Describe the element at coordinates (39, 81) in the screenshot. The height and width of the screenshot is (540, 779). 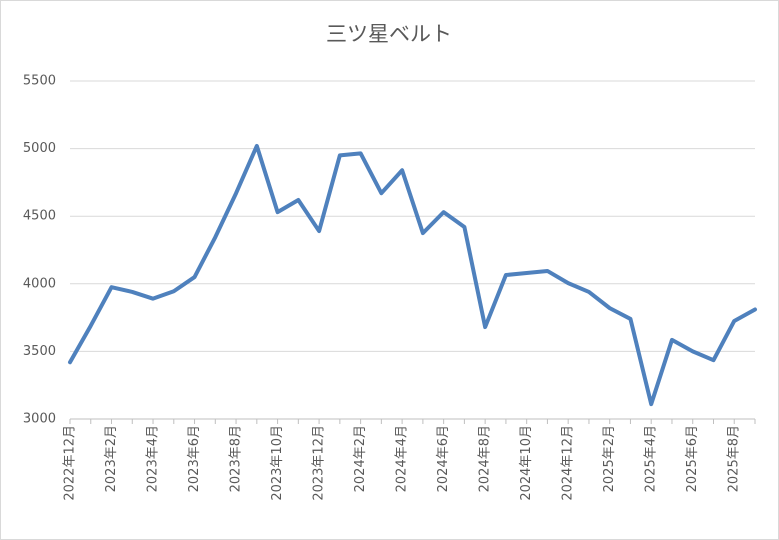
I see `y-tick-label: 5500` at that location.